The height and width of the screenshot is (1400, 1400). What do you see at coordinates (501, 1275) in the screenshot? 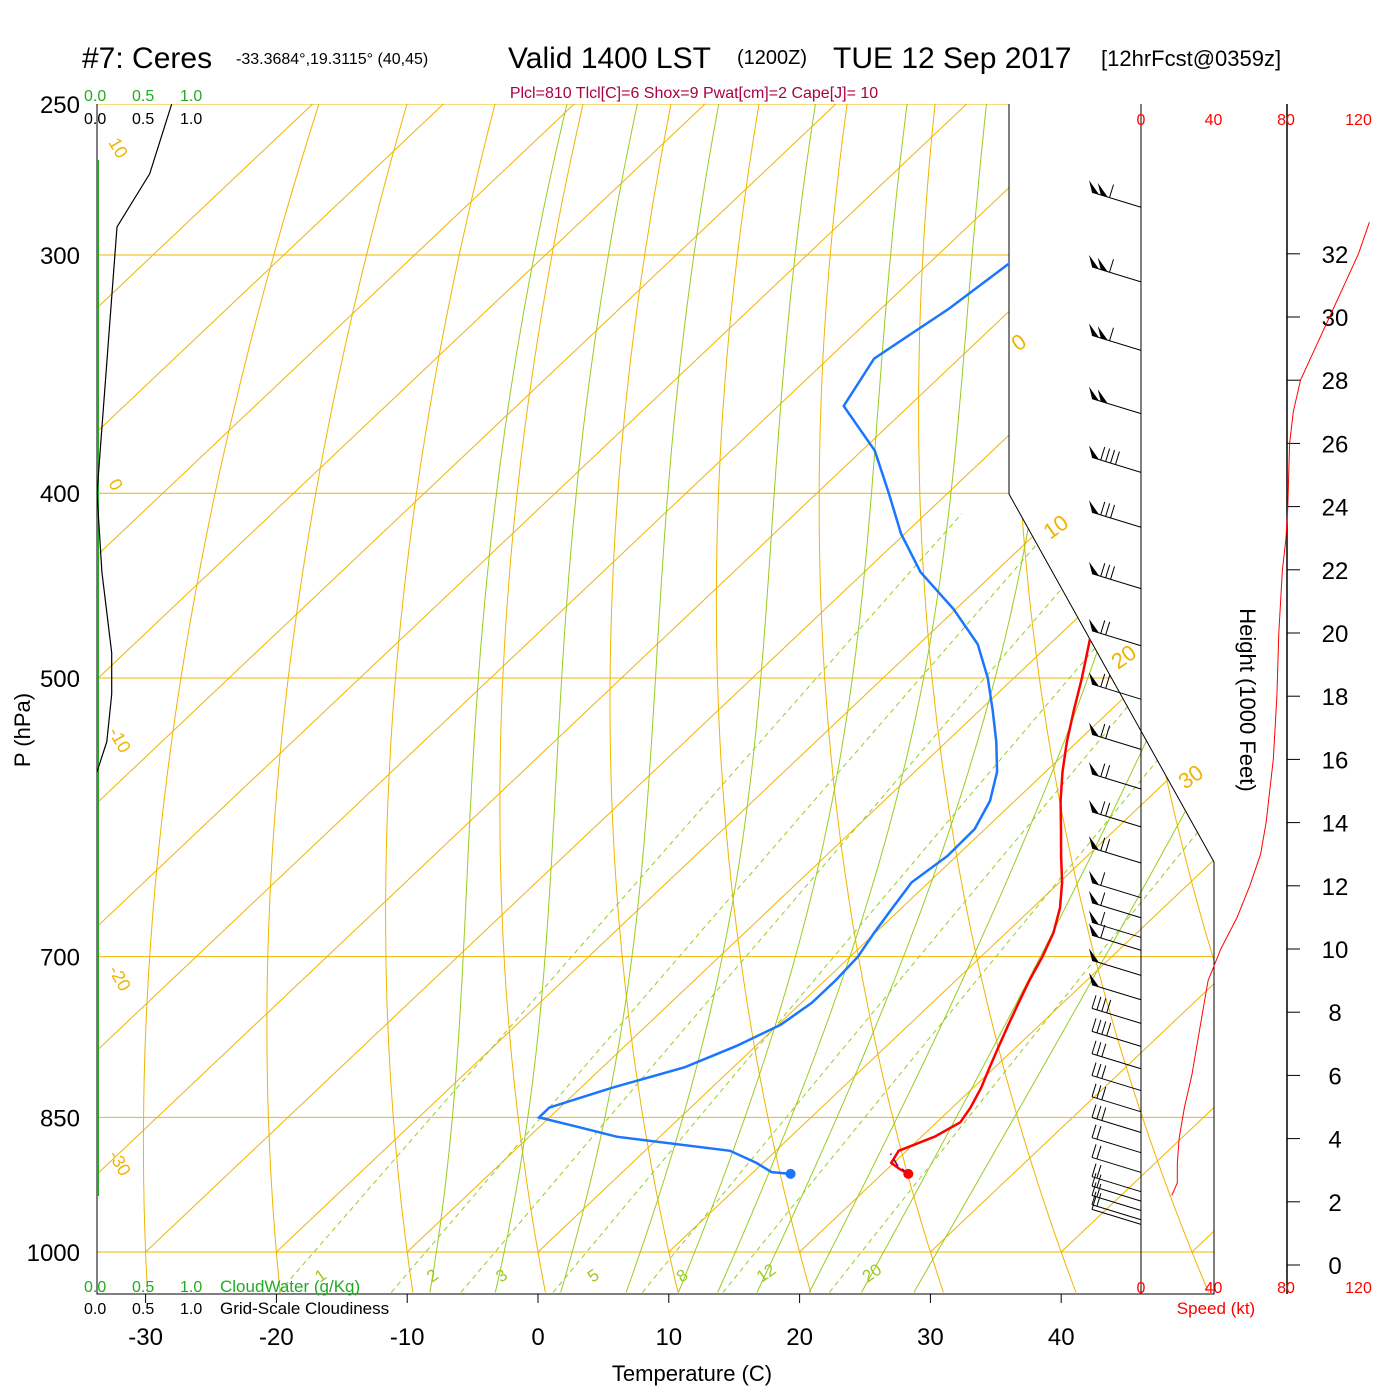
I see `mixing-ratio-label: 3` at bounding box center [501, 1275].